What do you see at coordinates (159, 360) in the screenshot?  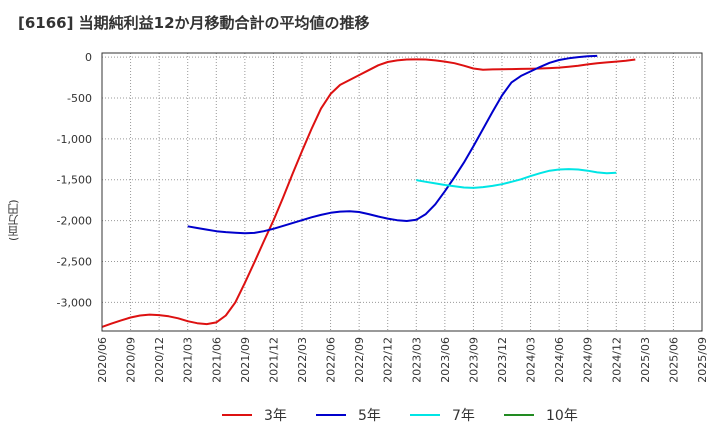 I see `x-tick-label: 2020/12` at bounding box center [159, 360].